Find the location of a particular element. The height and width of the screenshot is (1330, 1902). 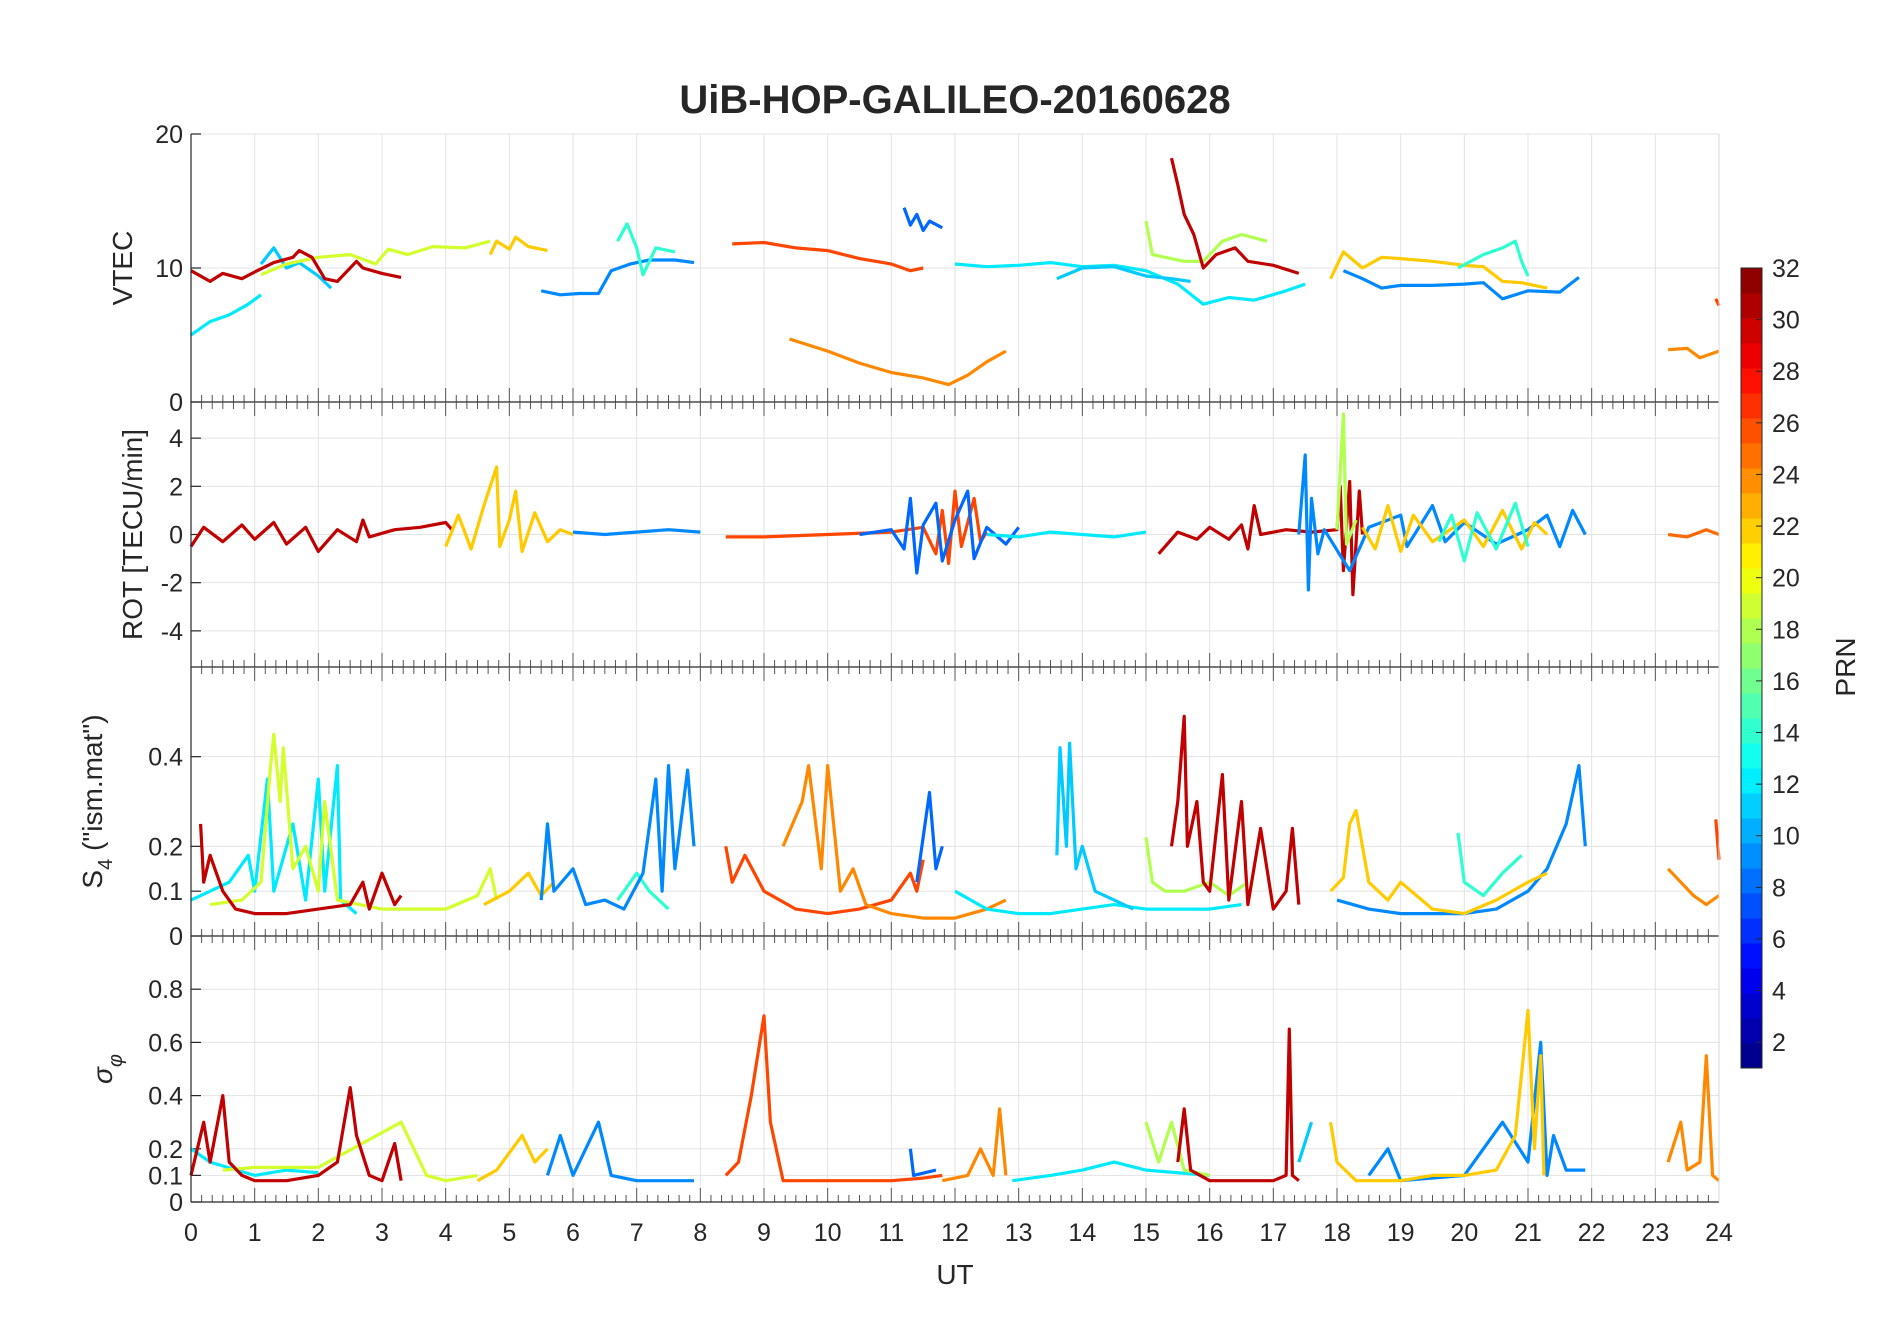

colorbar-tick-label: 10 is located at coordinates (1786, 837).